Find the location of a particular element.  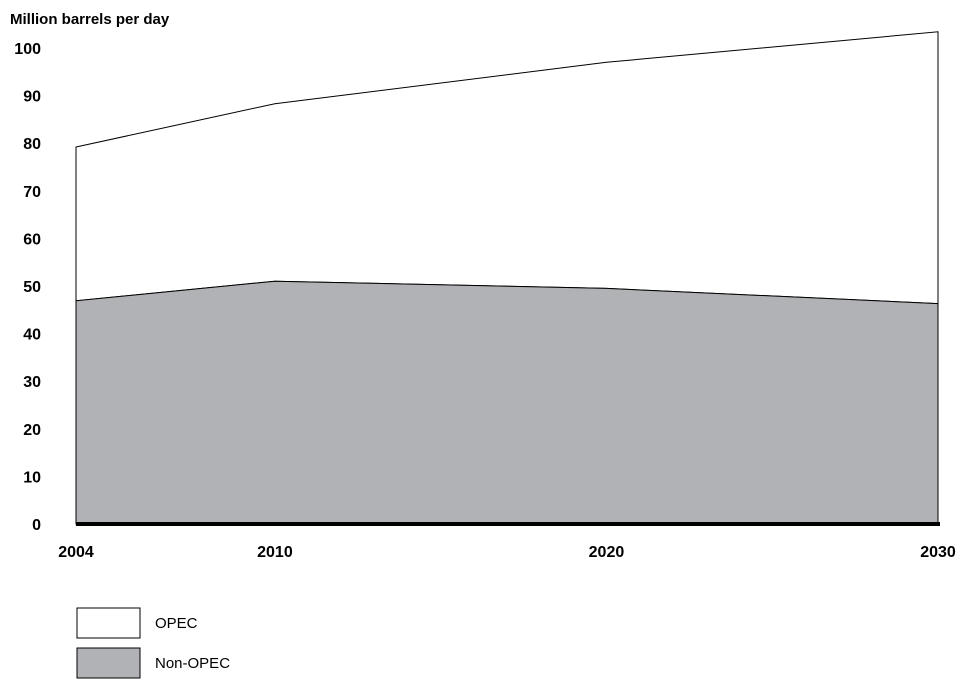

y-tick-label: 50 is located at coordinates (32, 287).